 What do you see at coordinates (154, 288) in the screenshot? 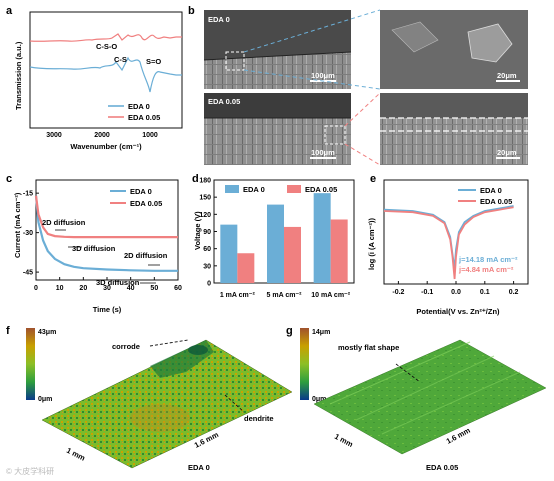
I see `chrono-xtick: 50` at bounding box center [154, 288].